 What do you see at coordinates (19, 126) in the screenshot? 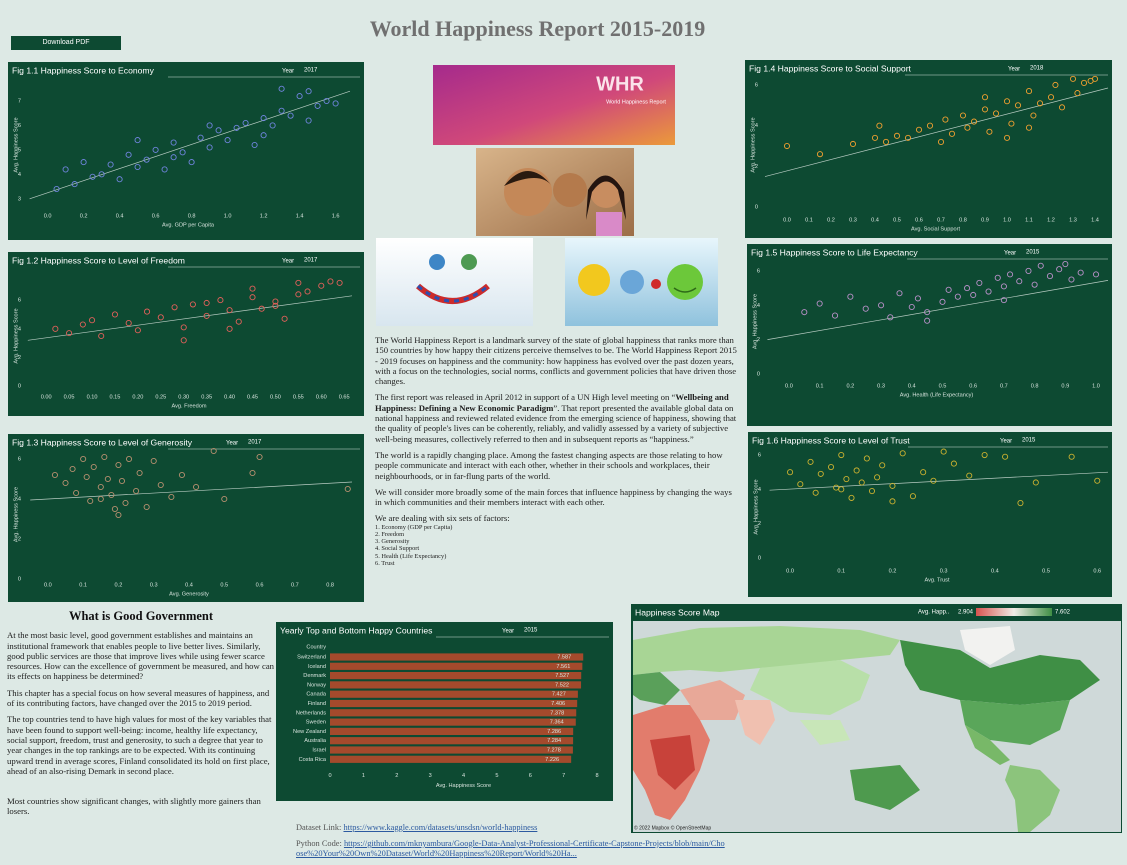
I see `y-tick-label: 6` at bounding box center [19, 126].